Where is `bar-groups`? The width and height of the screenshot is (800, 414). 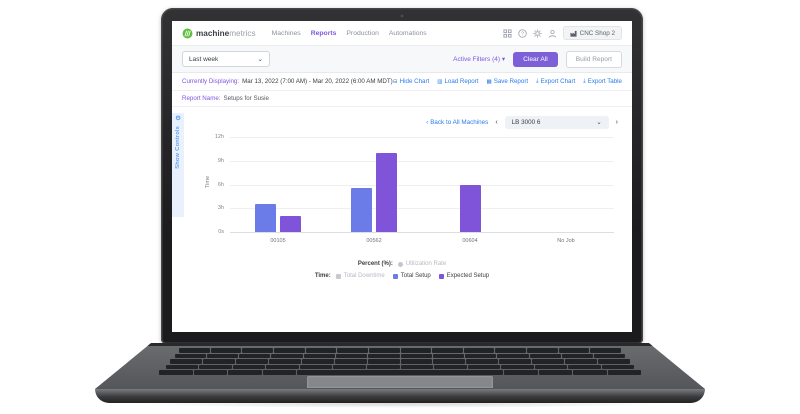
bar-groups is located at coordinates (422, 184).